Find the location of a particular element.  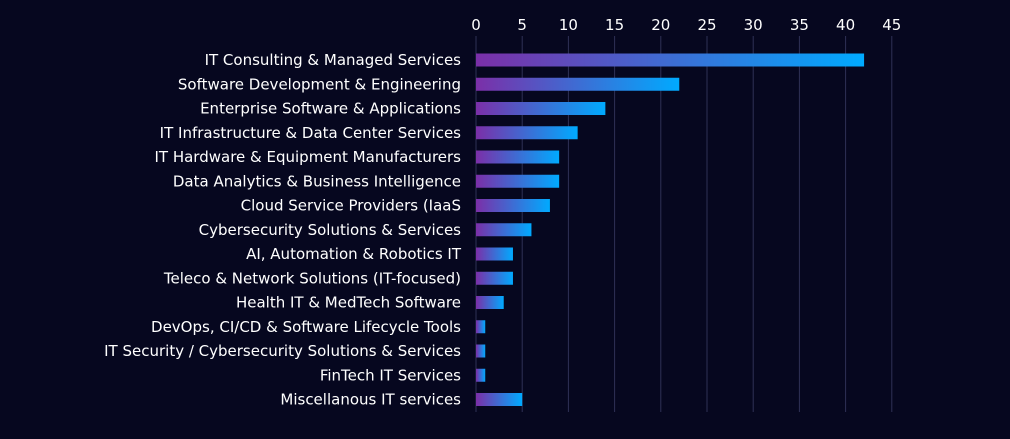

category-label: IT Hardware & Equipment Manufacturers is located at coordinates (307, 157).